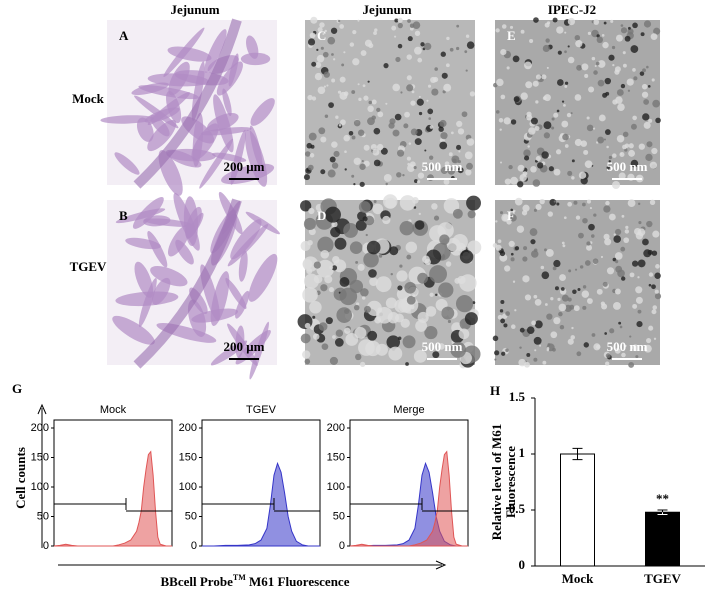  What do you see at coordinates (510, 482) in the screenshot?
I see `y-axis-label: Fluorescence` at bounding box center [510, 482].